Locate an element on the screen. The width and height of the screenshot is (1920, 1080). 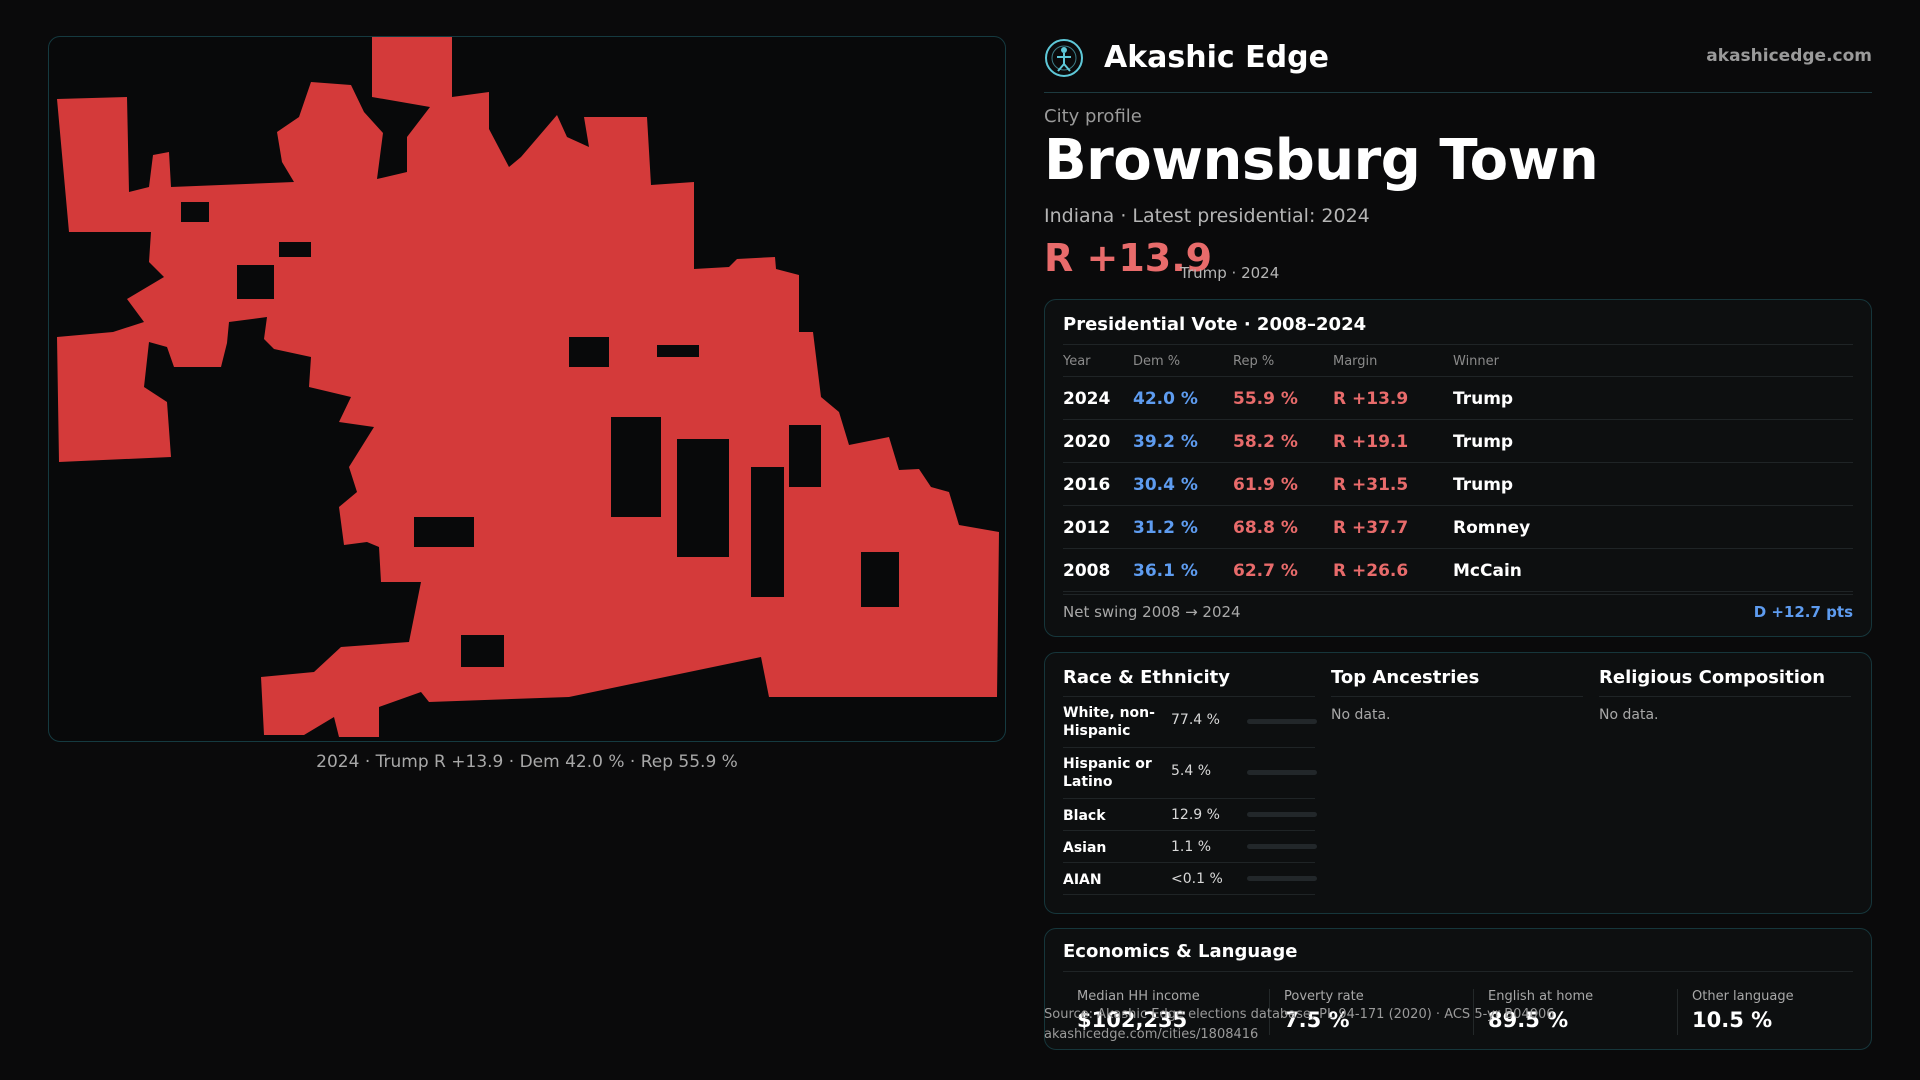
cell-margin: R +31.5 is located at coordinates (1371, 485).